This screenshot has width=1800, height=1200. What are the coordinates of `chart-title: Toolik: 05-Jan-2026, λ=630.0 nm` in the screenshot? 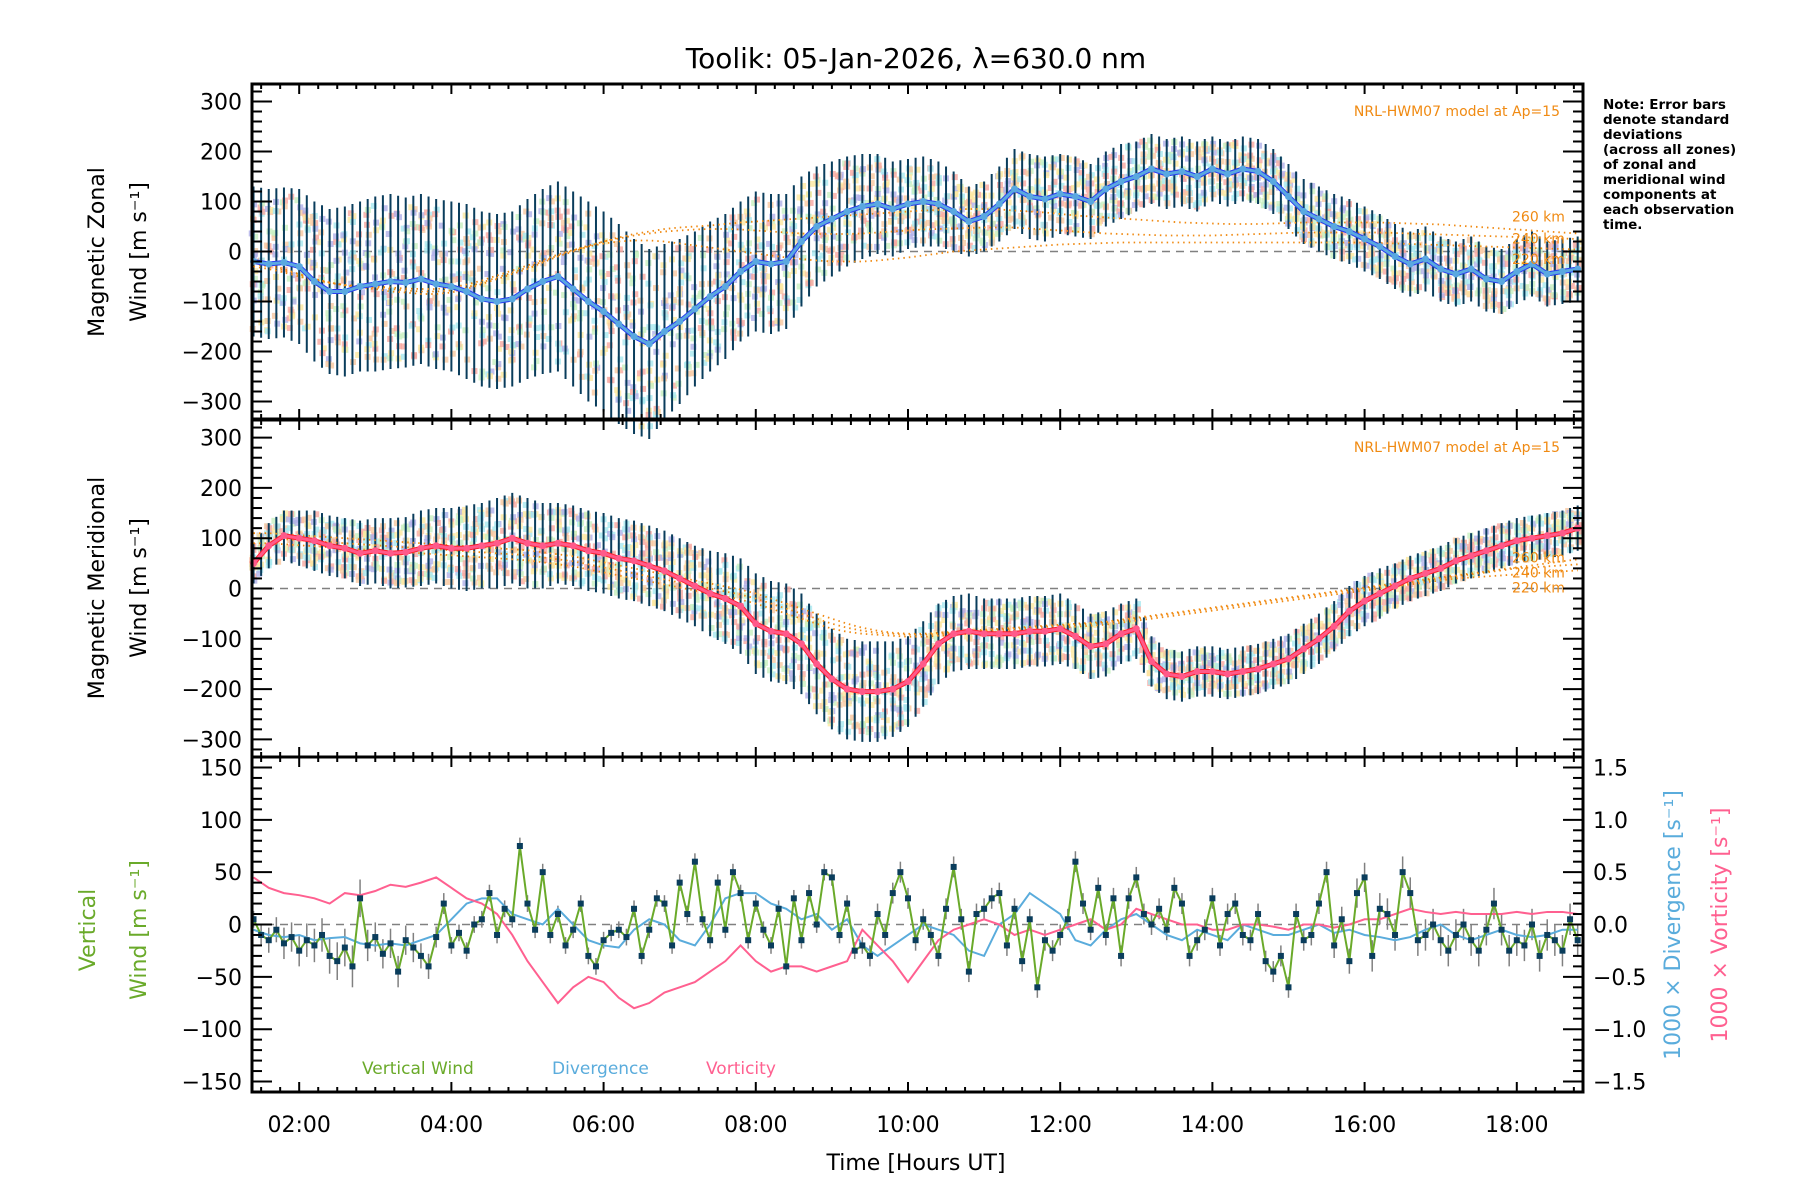 It's located at (915, 58).